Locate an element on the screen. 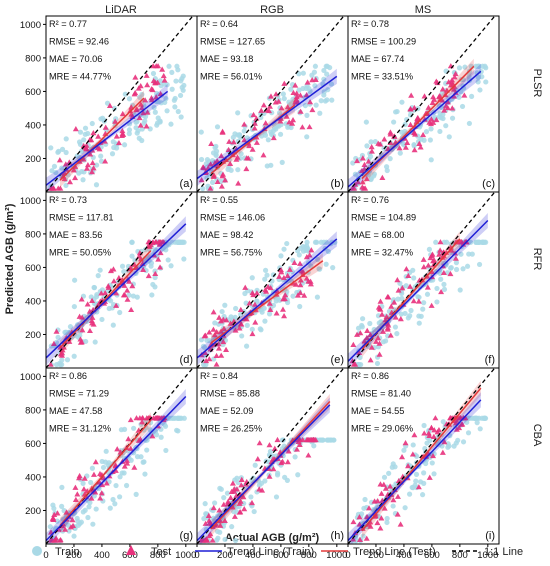 The image size is (550, 566). x-tick-label: 400 is located at coordinates (253, 555).